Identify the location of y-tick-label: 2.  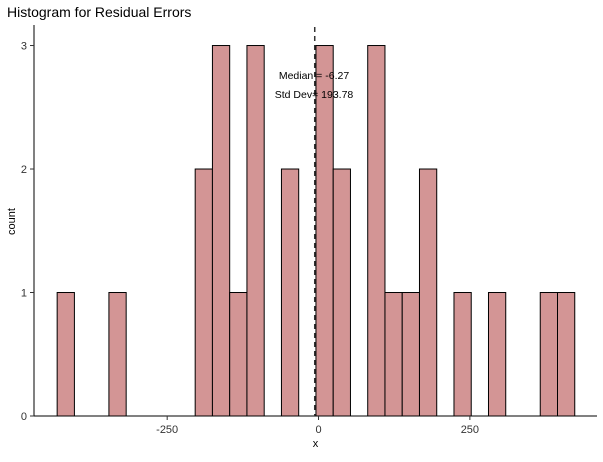
(24, 170).